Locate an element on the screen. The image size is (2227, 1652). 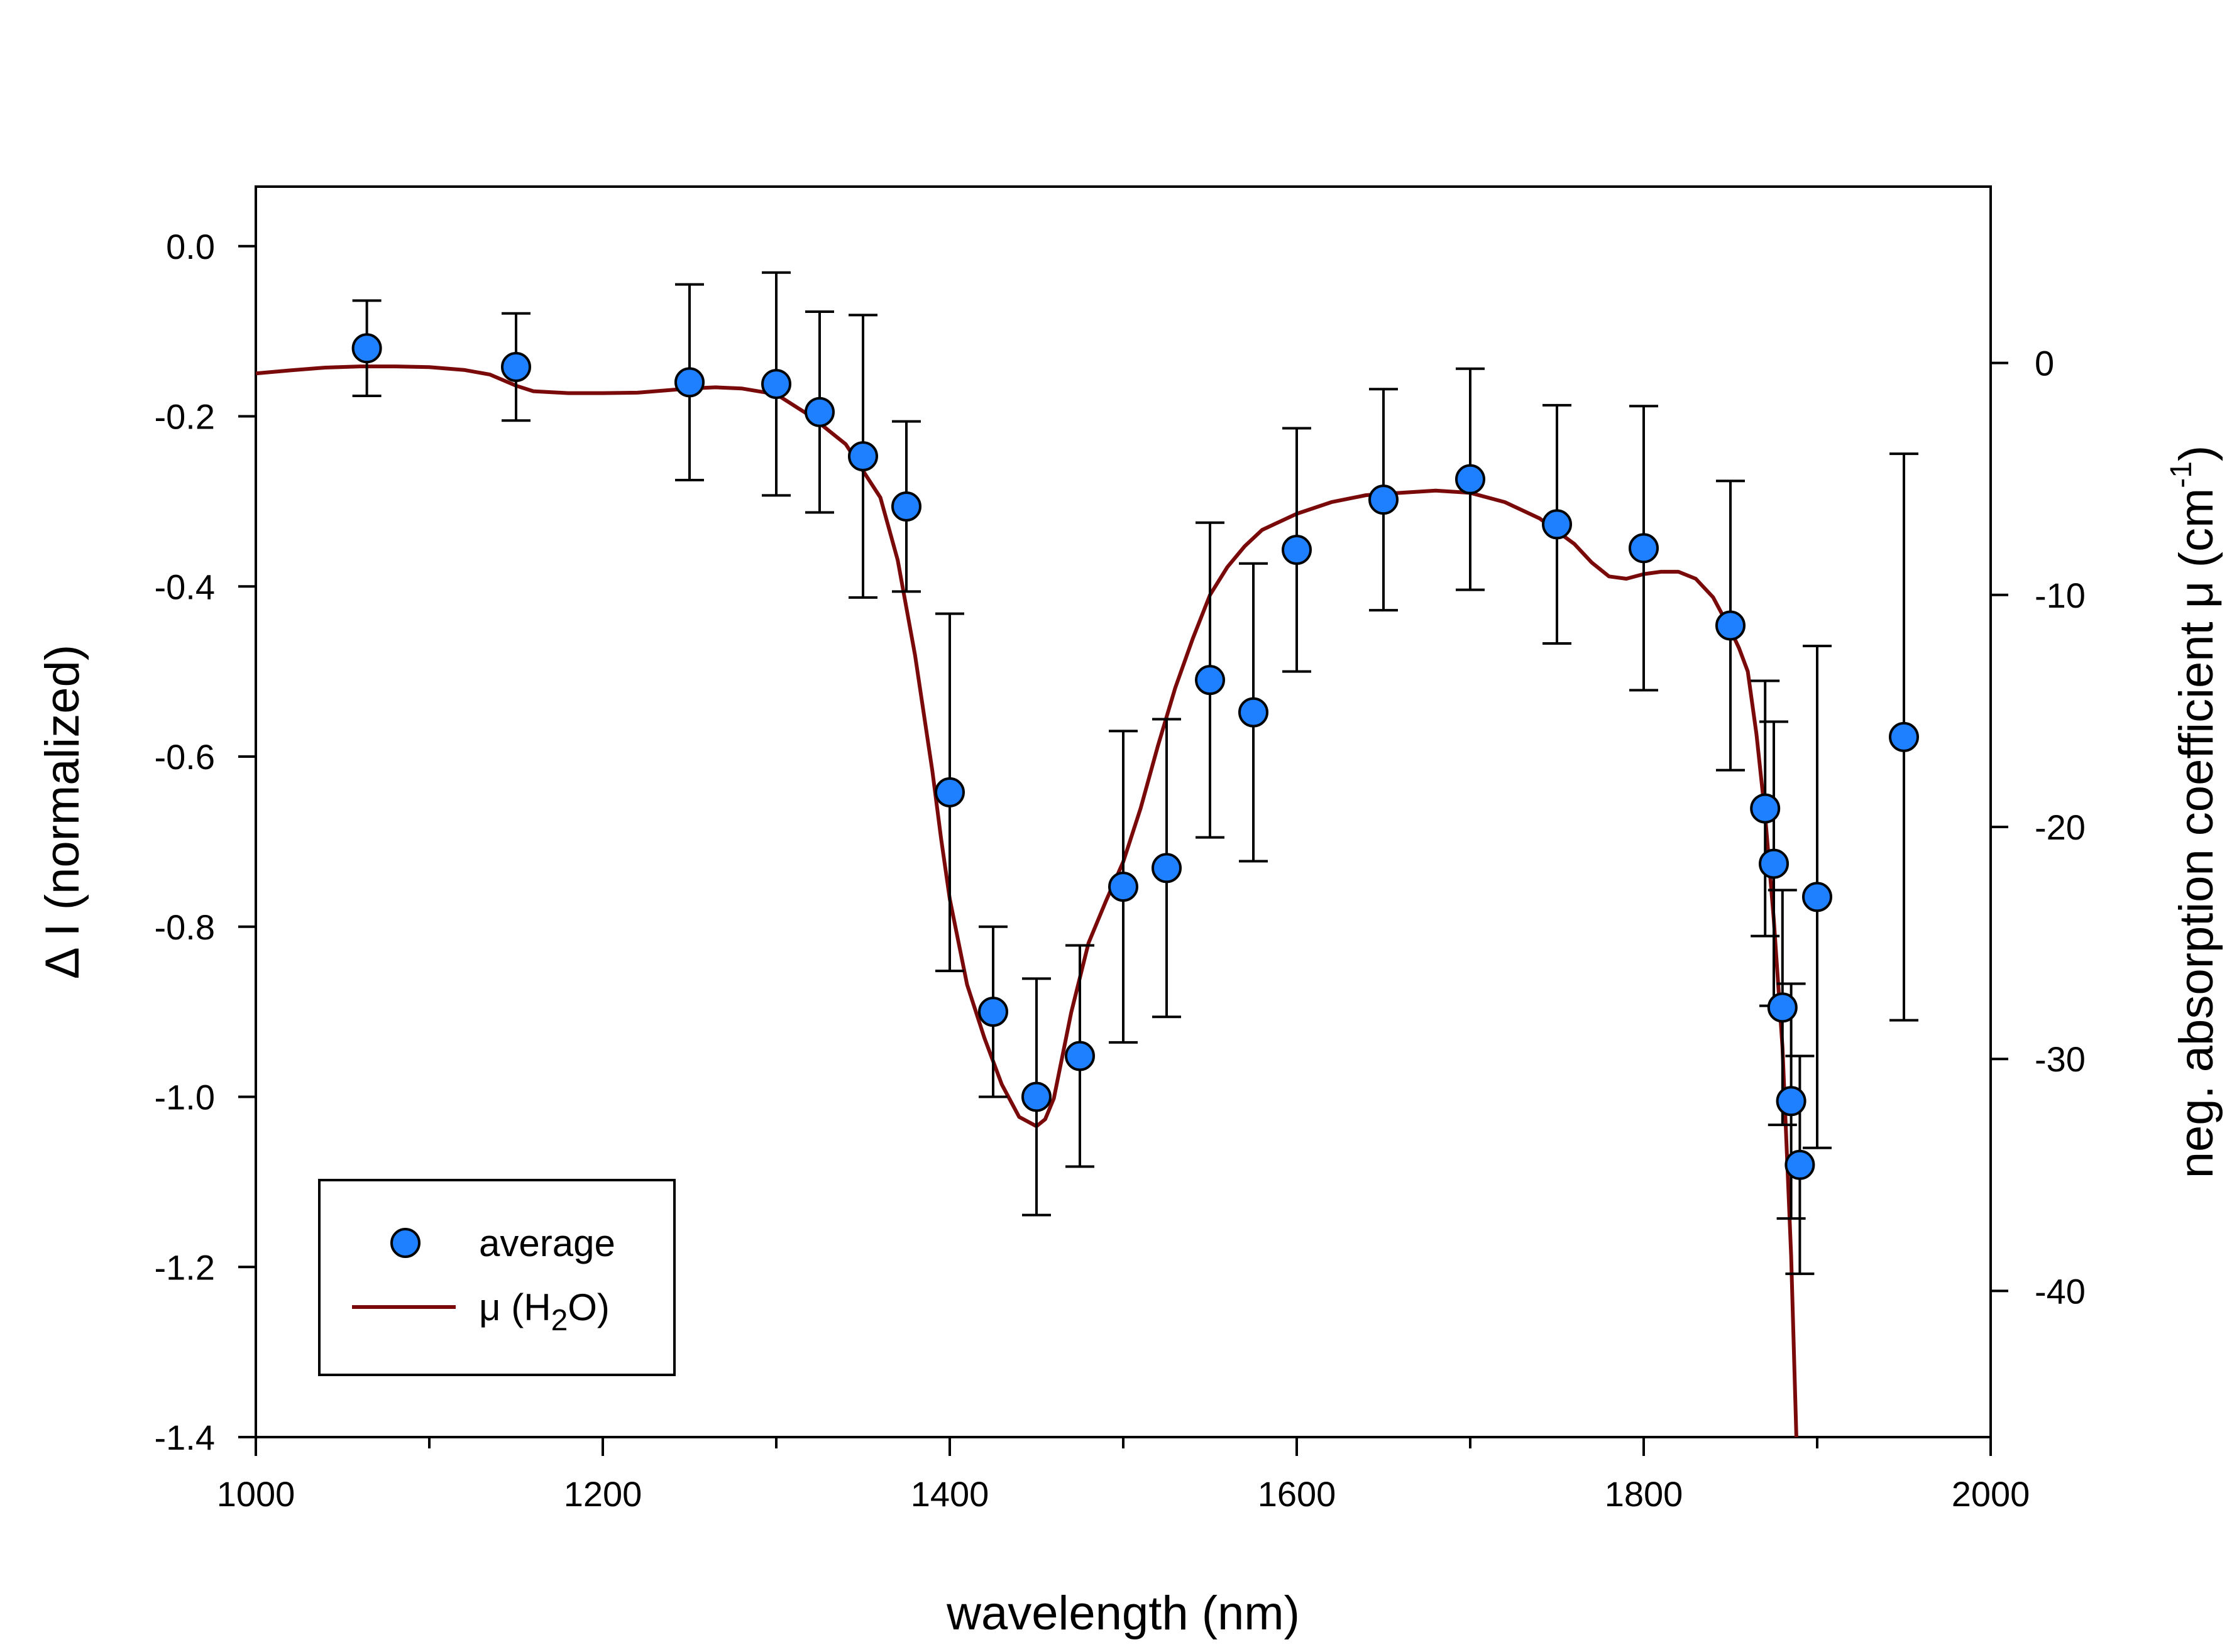
legend: average μ (H2O) is located at coordinates (497, 1277).